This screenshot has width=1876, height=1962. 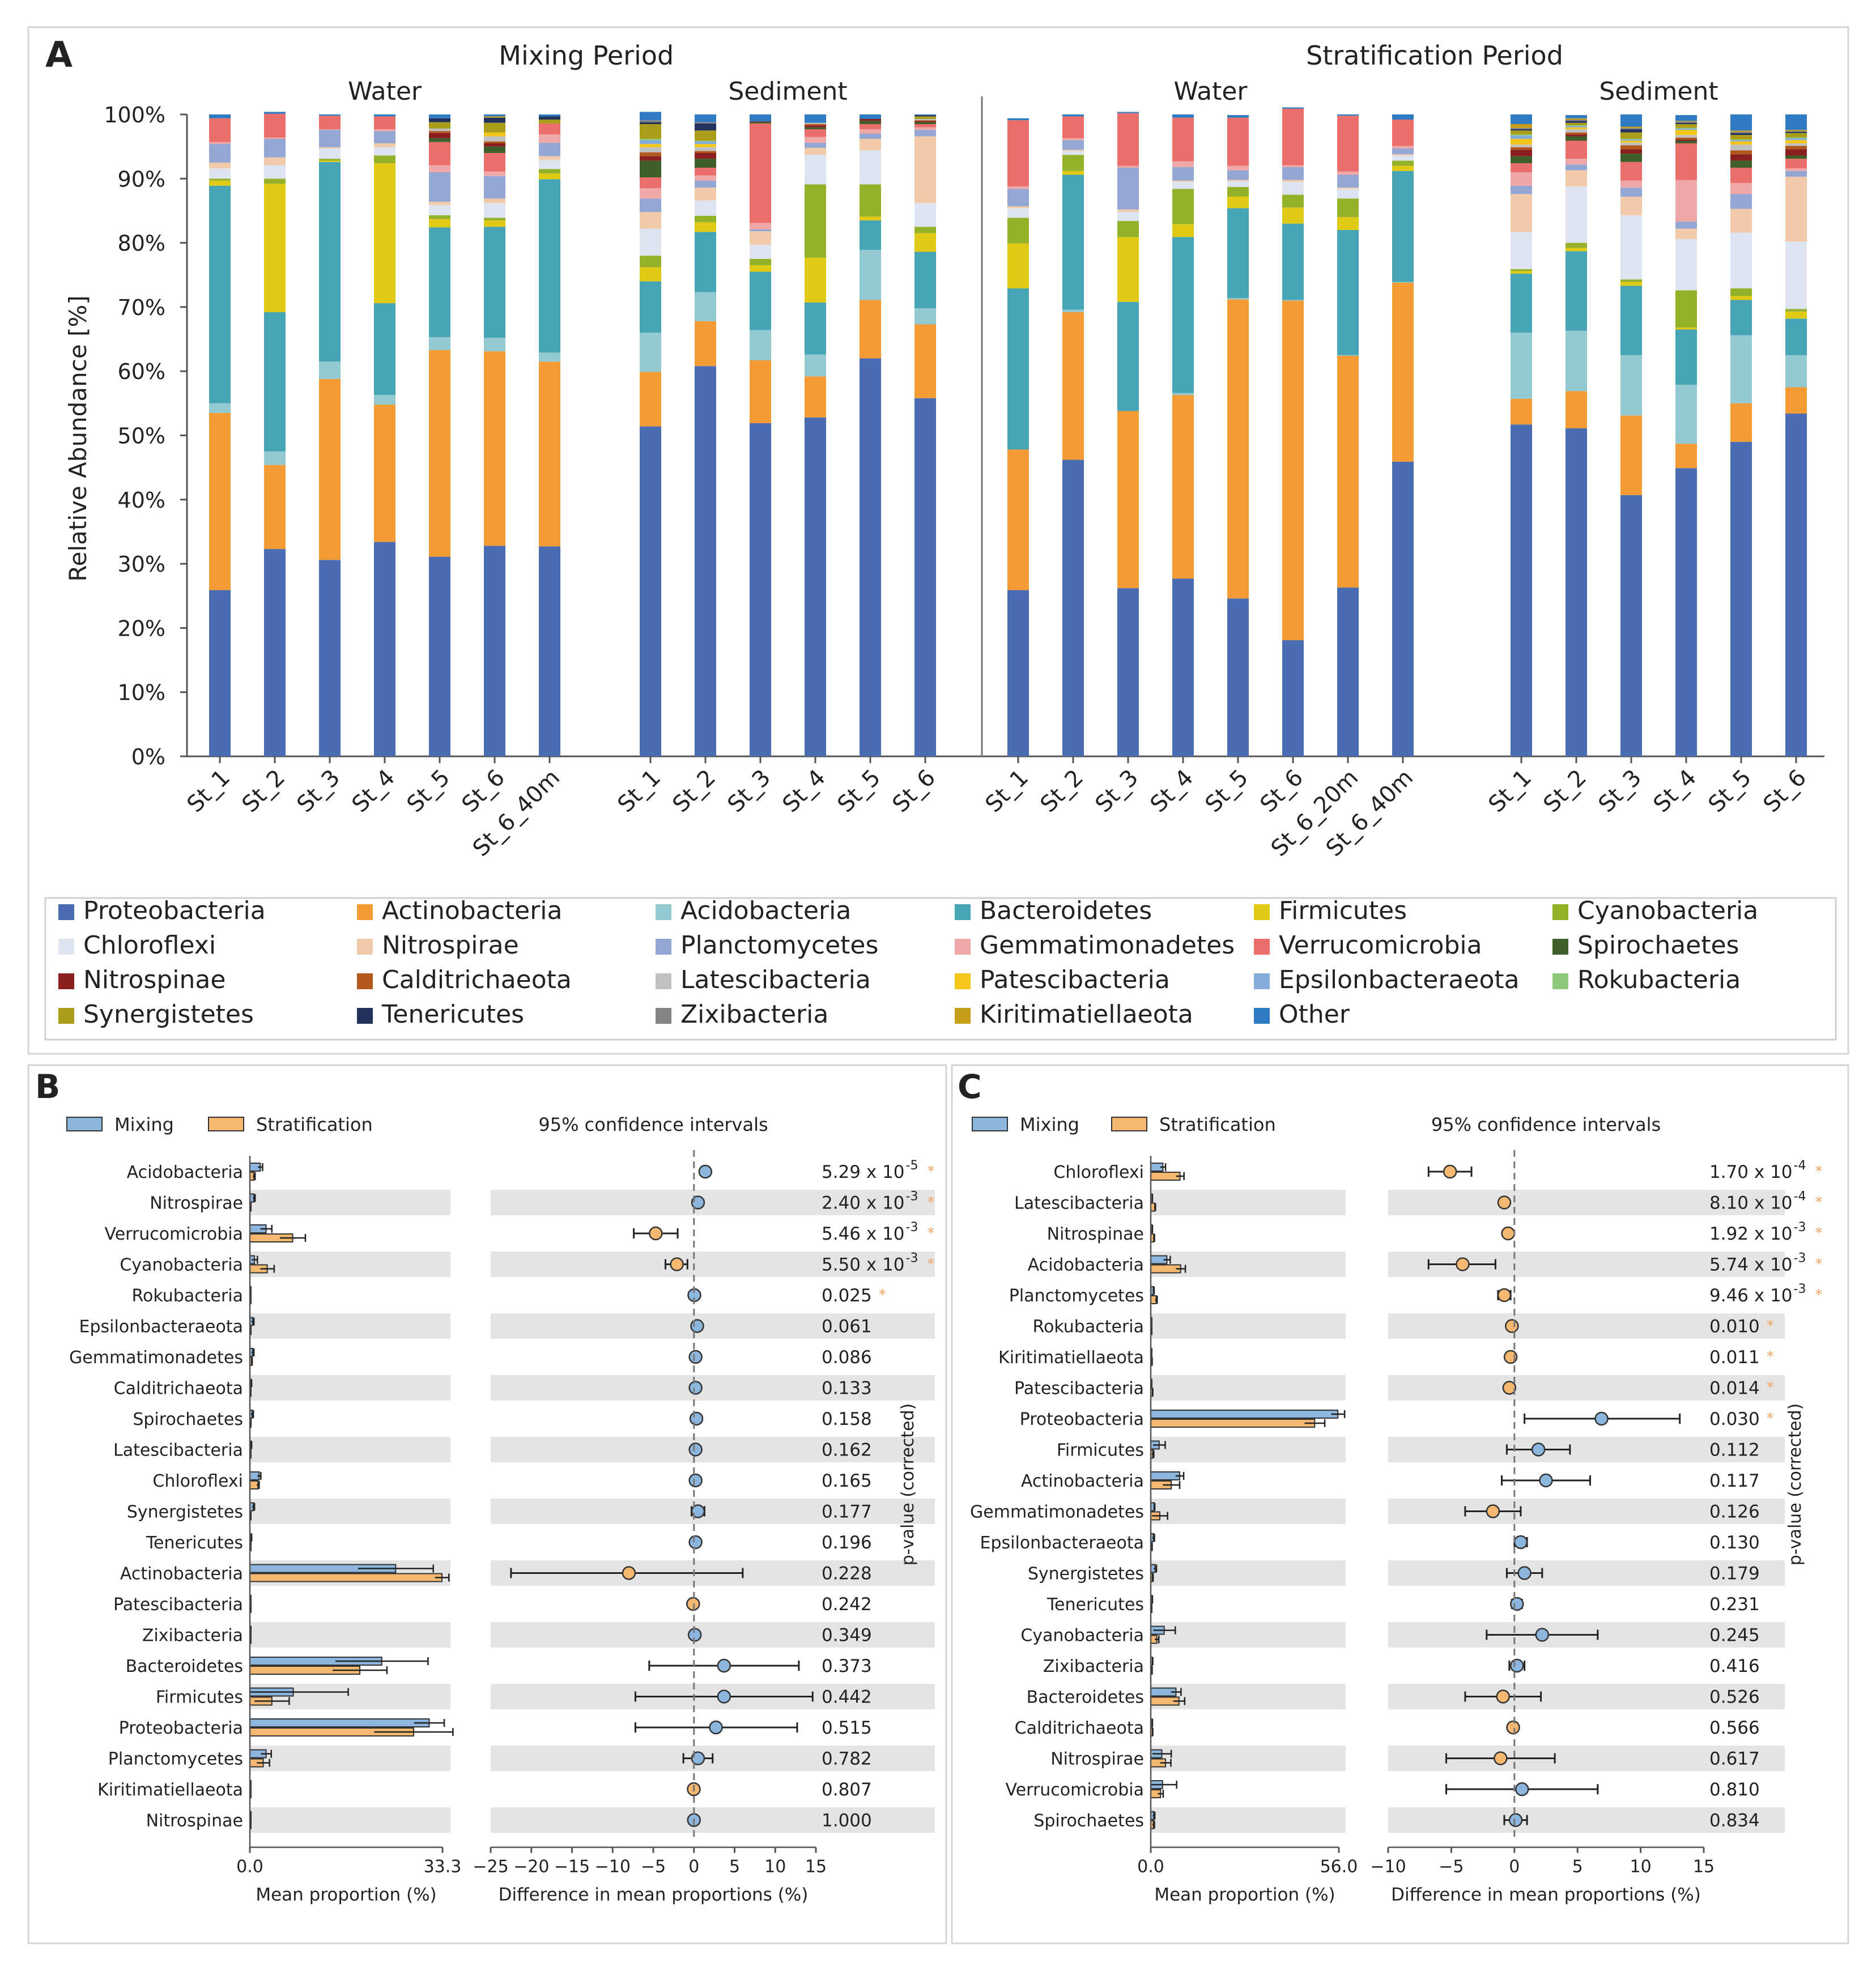 What do you see at coordinates (1734, 1419) in the screenshot?
I see `p-value: 0.030` at bounding box center [1734, 1419].